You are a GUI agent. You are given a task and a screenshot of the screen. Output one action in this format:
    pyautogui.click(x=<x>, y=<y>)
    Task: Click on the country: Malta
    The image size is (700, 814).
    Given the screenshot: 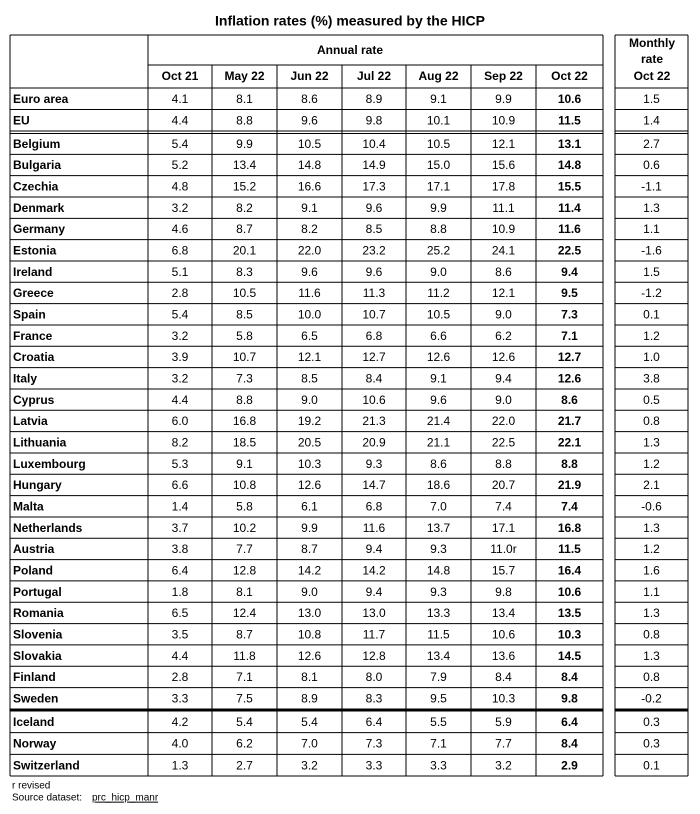 What is the action you would take?
    pyautogui.click(x=28, y=506)
    